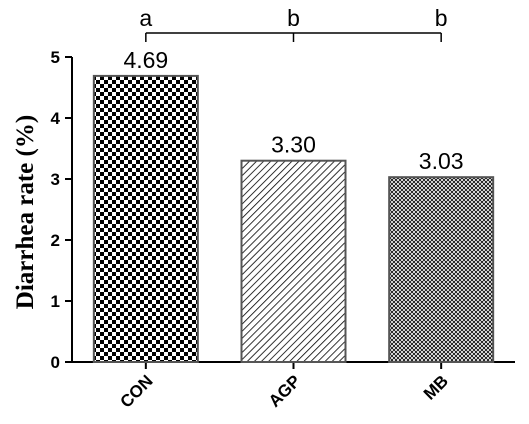 The image size is (529, 424). I want to click on bar-agp, so click(293, 261).